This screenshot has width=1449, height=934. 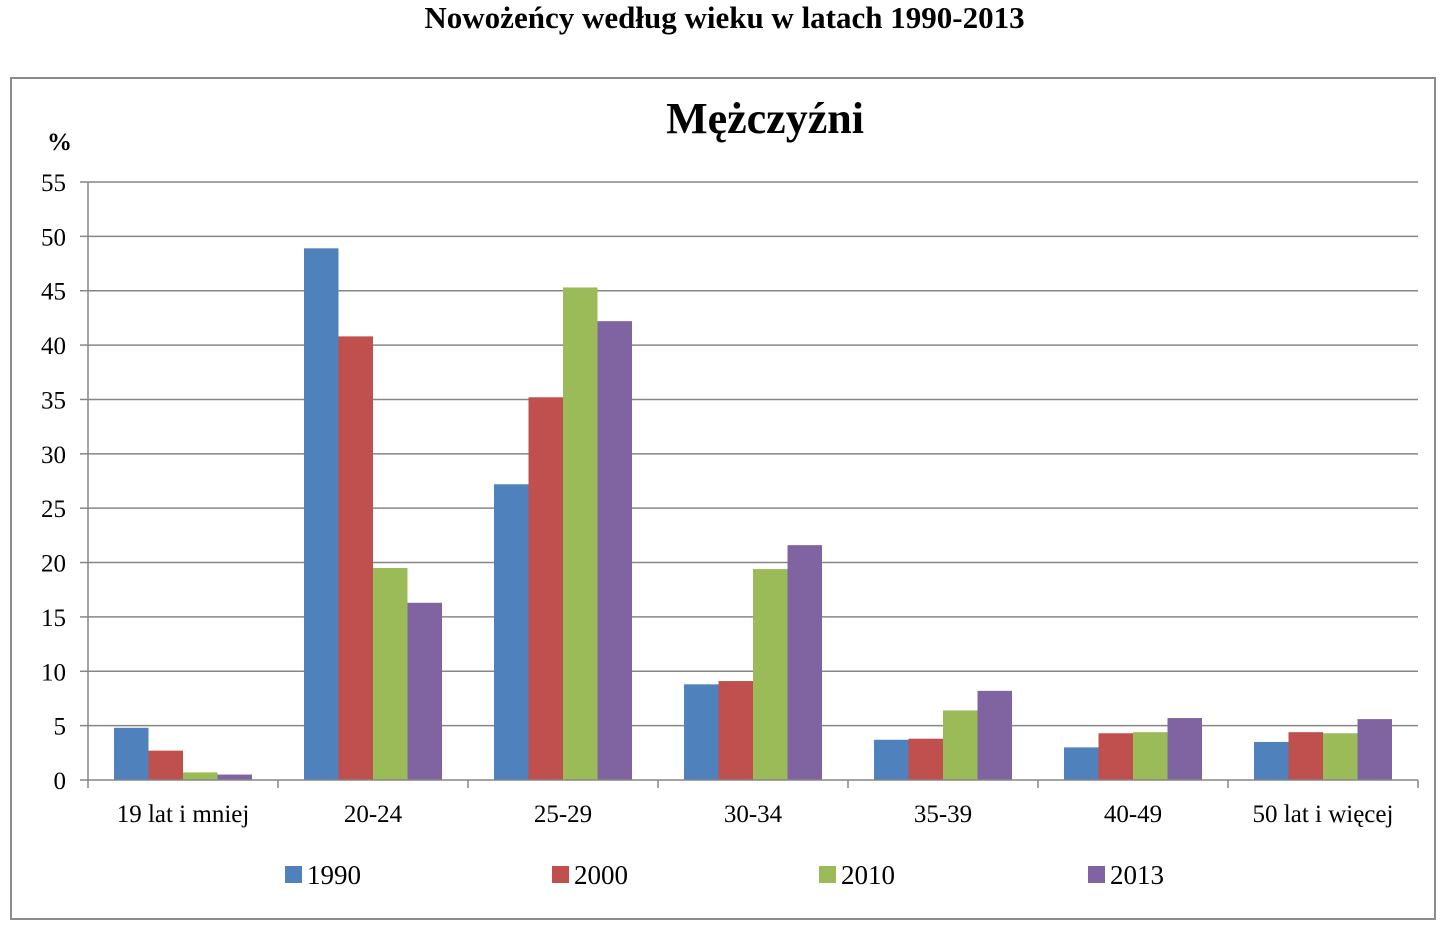 I want to click on y-tick-label: 55, so click(x=53, y=183).